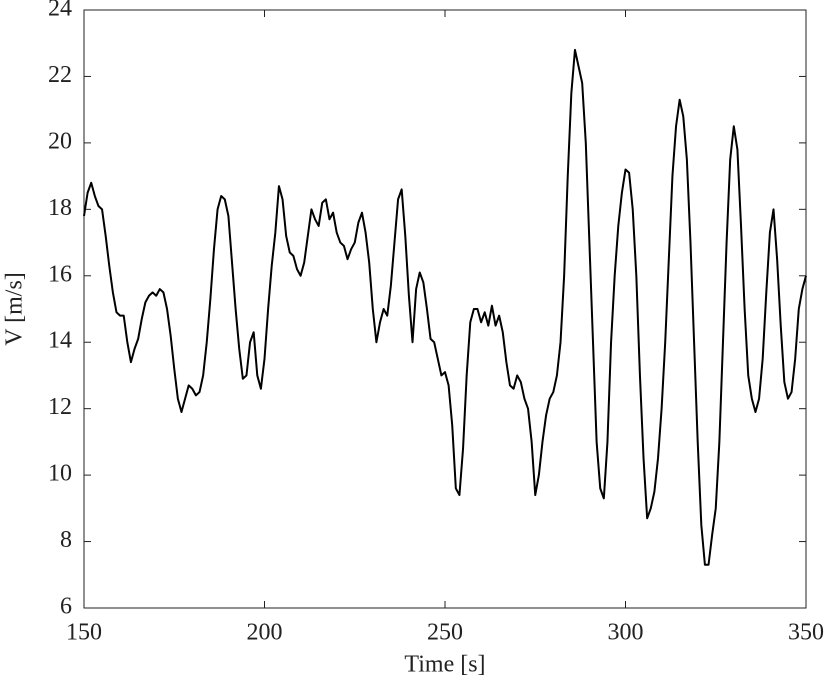 Image resolution: width=830 pixels, height=684 pixels. Describe the element at coordinates (60, 75) in the screenshot. I see `y-tick-label: 22` at that location.